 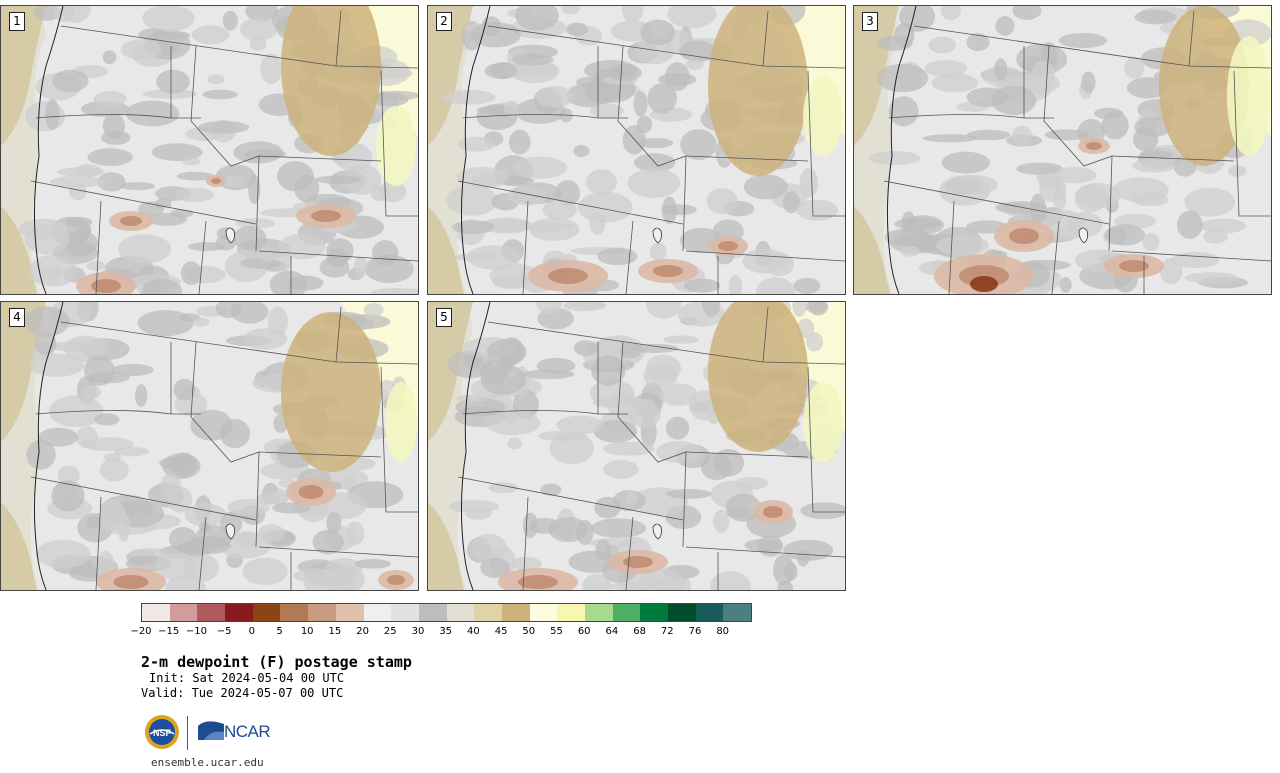 I want to click on colorbar-tick-label: 10, so click(x=307, y=631).